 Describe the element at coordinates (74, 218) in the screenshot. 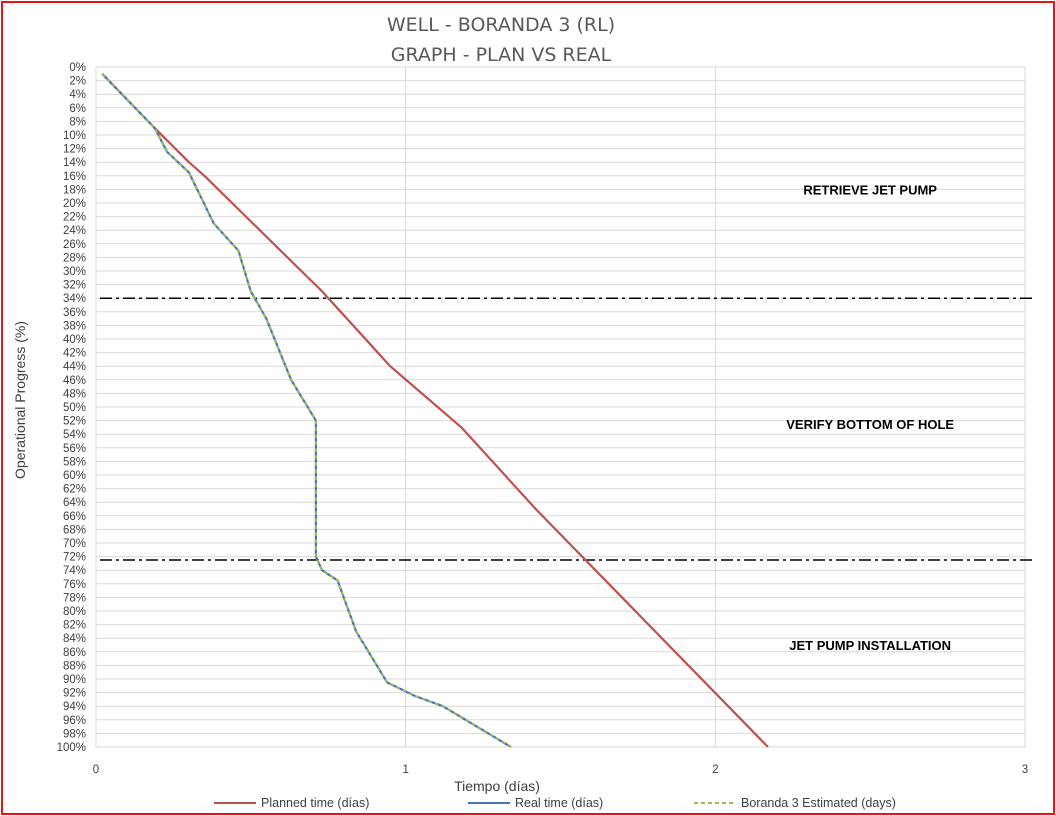

I see `y-tick-label: 22%` at that location.